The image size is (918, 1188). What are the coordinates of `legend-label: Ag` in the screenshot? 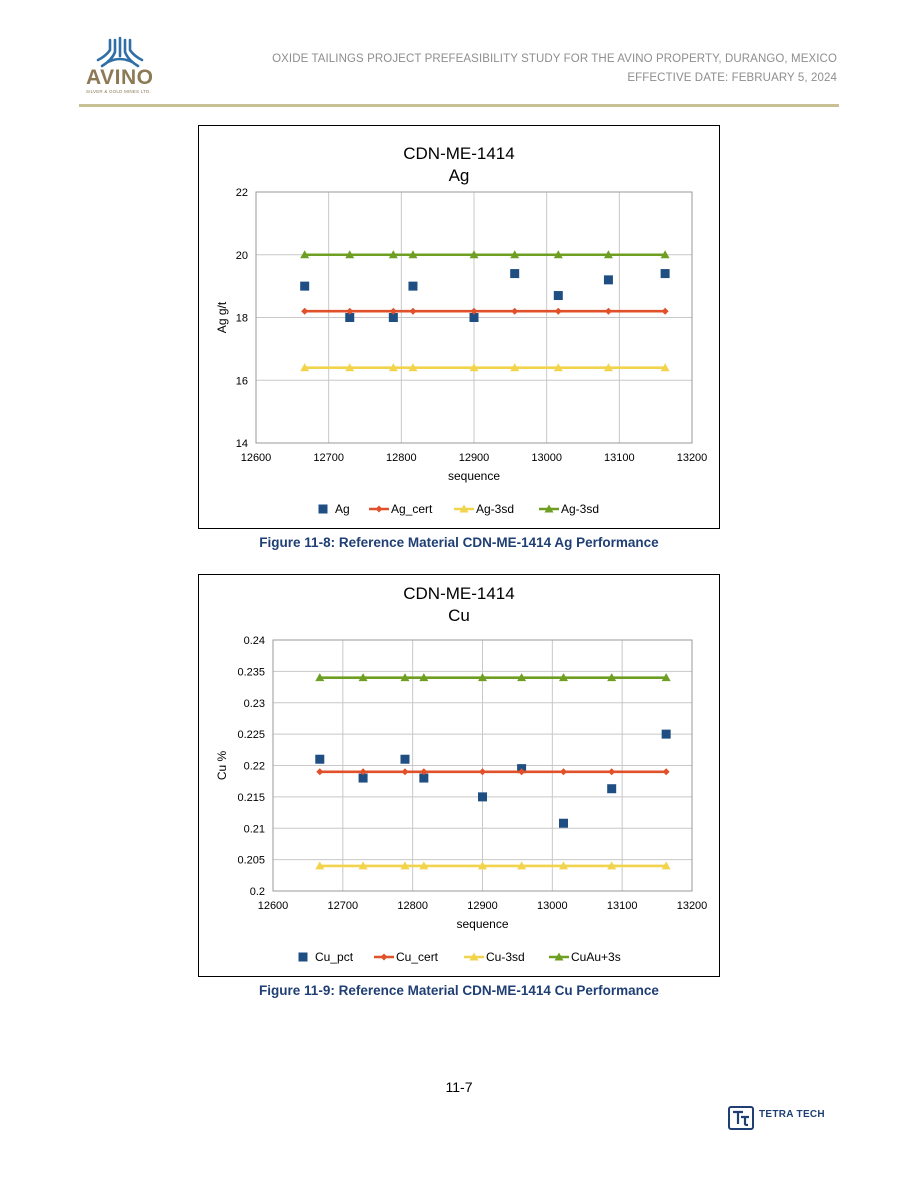 It's located at (342, 509).